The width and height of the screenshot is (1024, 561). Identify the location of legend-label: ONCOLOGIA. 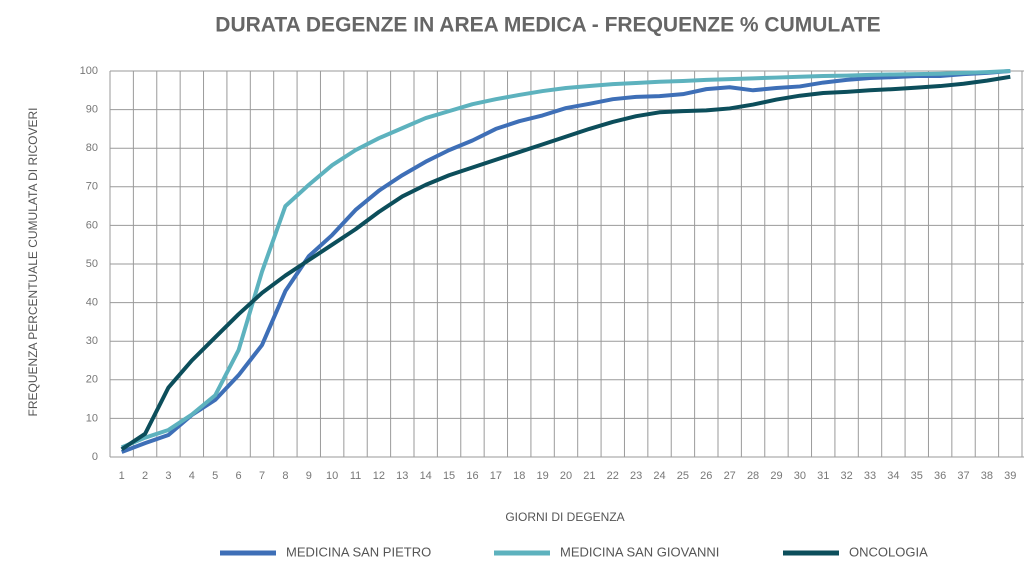
(888, 551).